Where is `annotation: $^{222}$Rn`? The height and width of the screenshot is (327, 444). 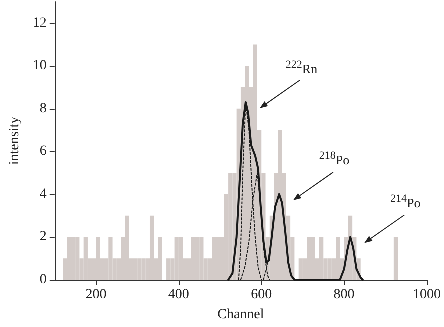 annotation: $^{222}$Rn is located at coordinates (302, 67).